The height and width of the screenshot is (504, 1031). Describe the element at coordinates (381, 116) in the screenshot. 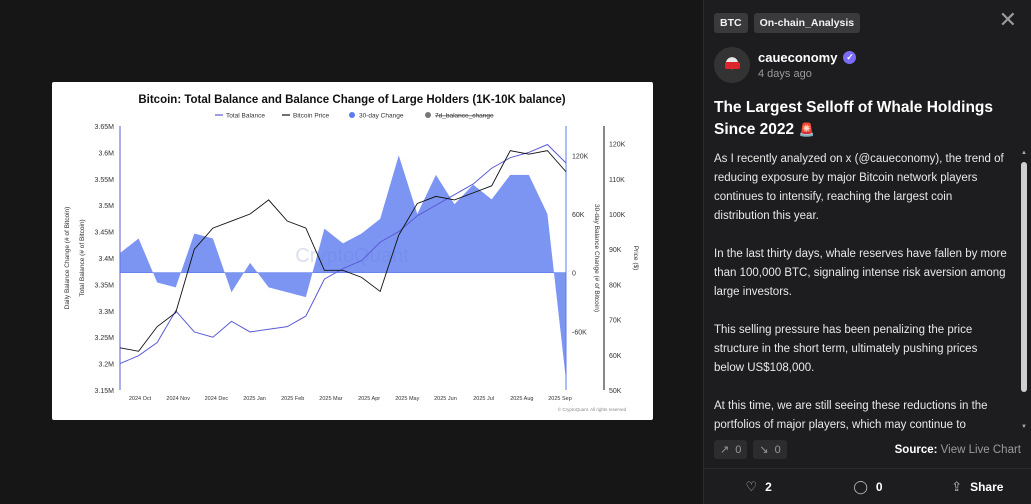

I see `legend-label: 30-day Change` at that location.